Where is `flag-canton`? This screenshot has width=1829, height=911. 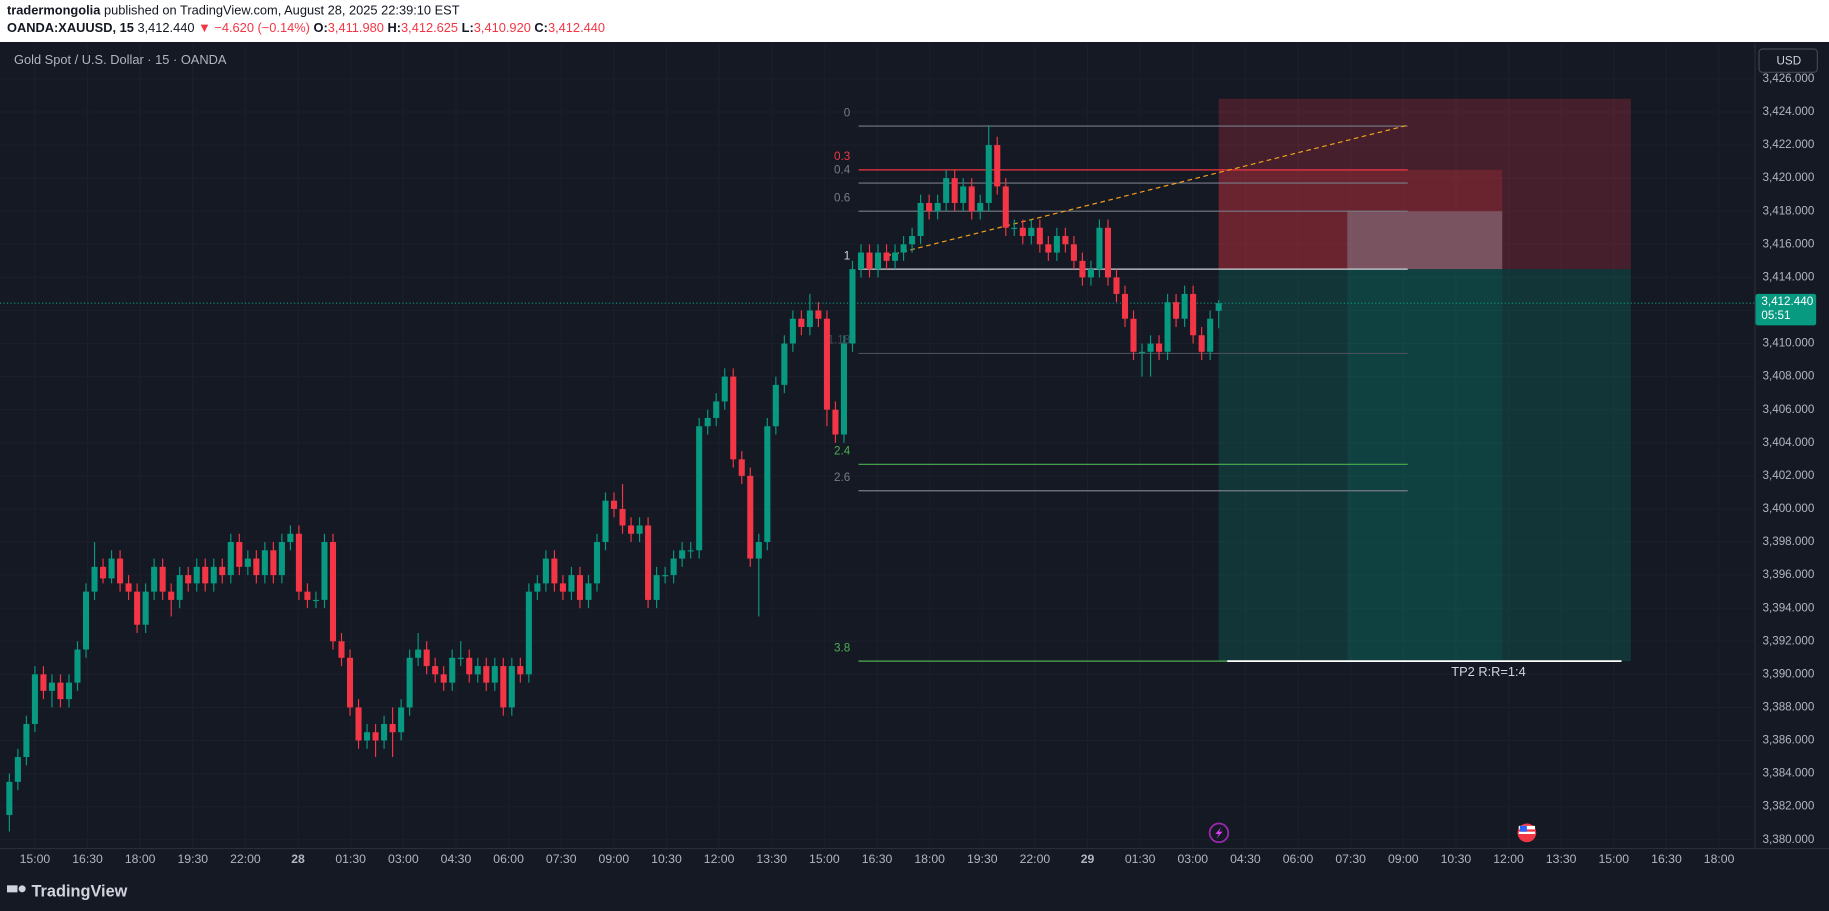 flag-canton is located at coordinates (1523, 828).